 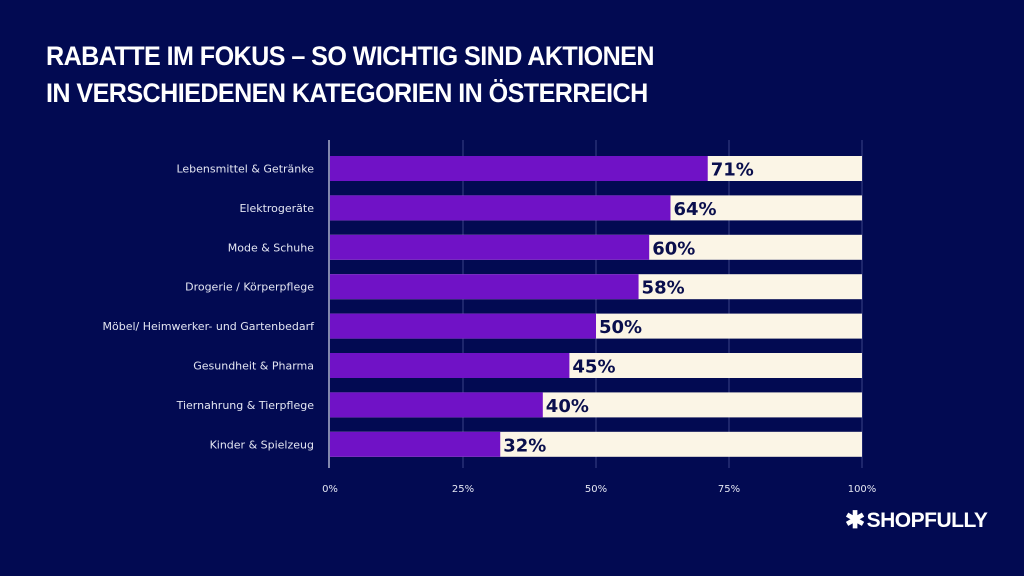 I want to click on category-label: Lebensmittel & Getränke, so click(x=245, y=169).